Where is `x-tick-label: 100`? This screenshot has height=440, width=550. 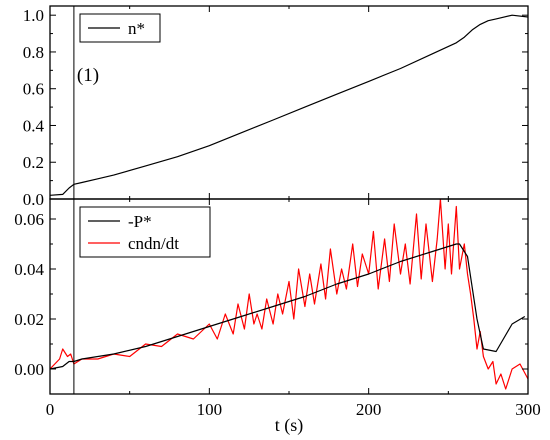 x-tick-label: 100 is located at coordinates (210, 409).